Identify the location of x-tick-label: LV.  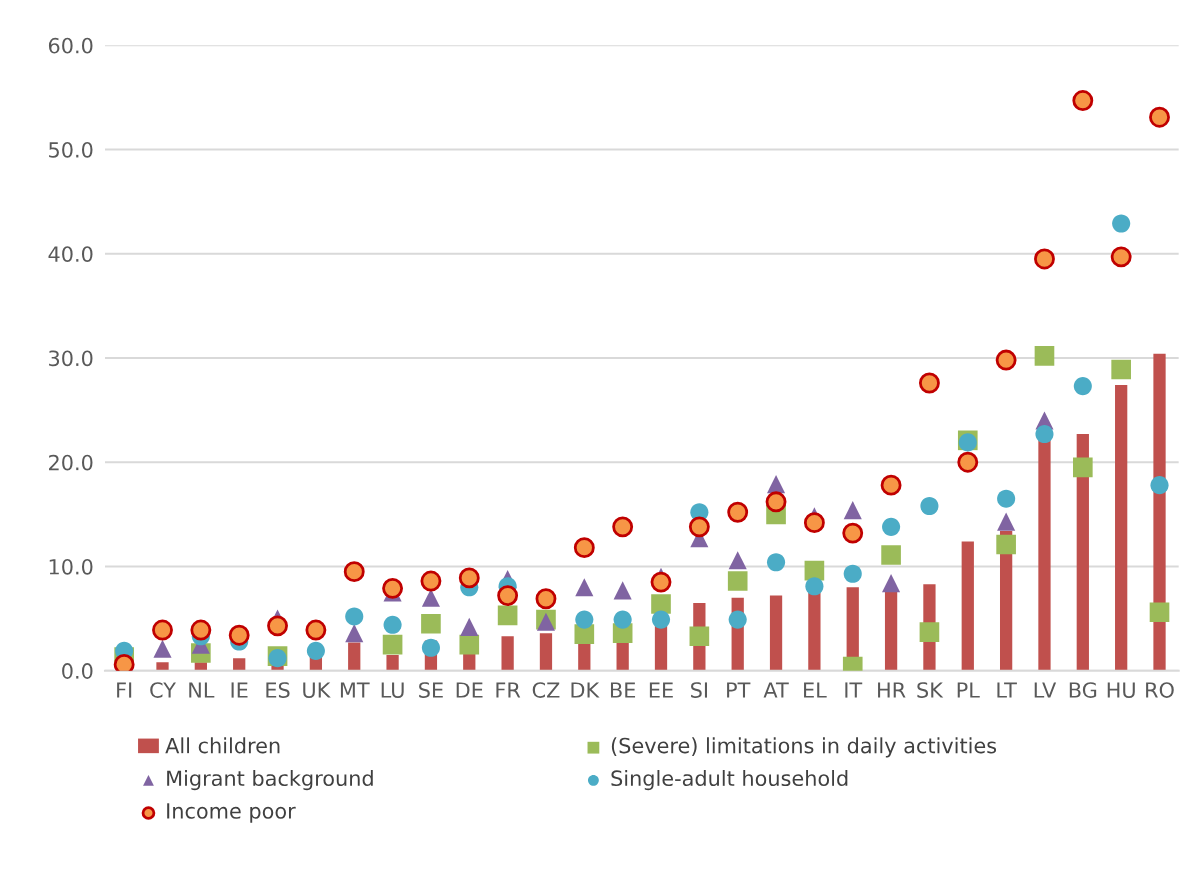
(1045, 690).